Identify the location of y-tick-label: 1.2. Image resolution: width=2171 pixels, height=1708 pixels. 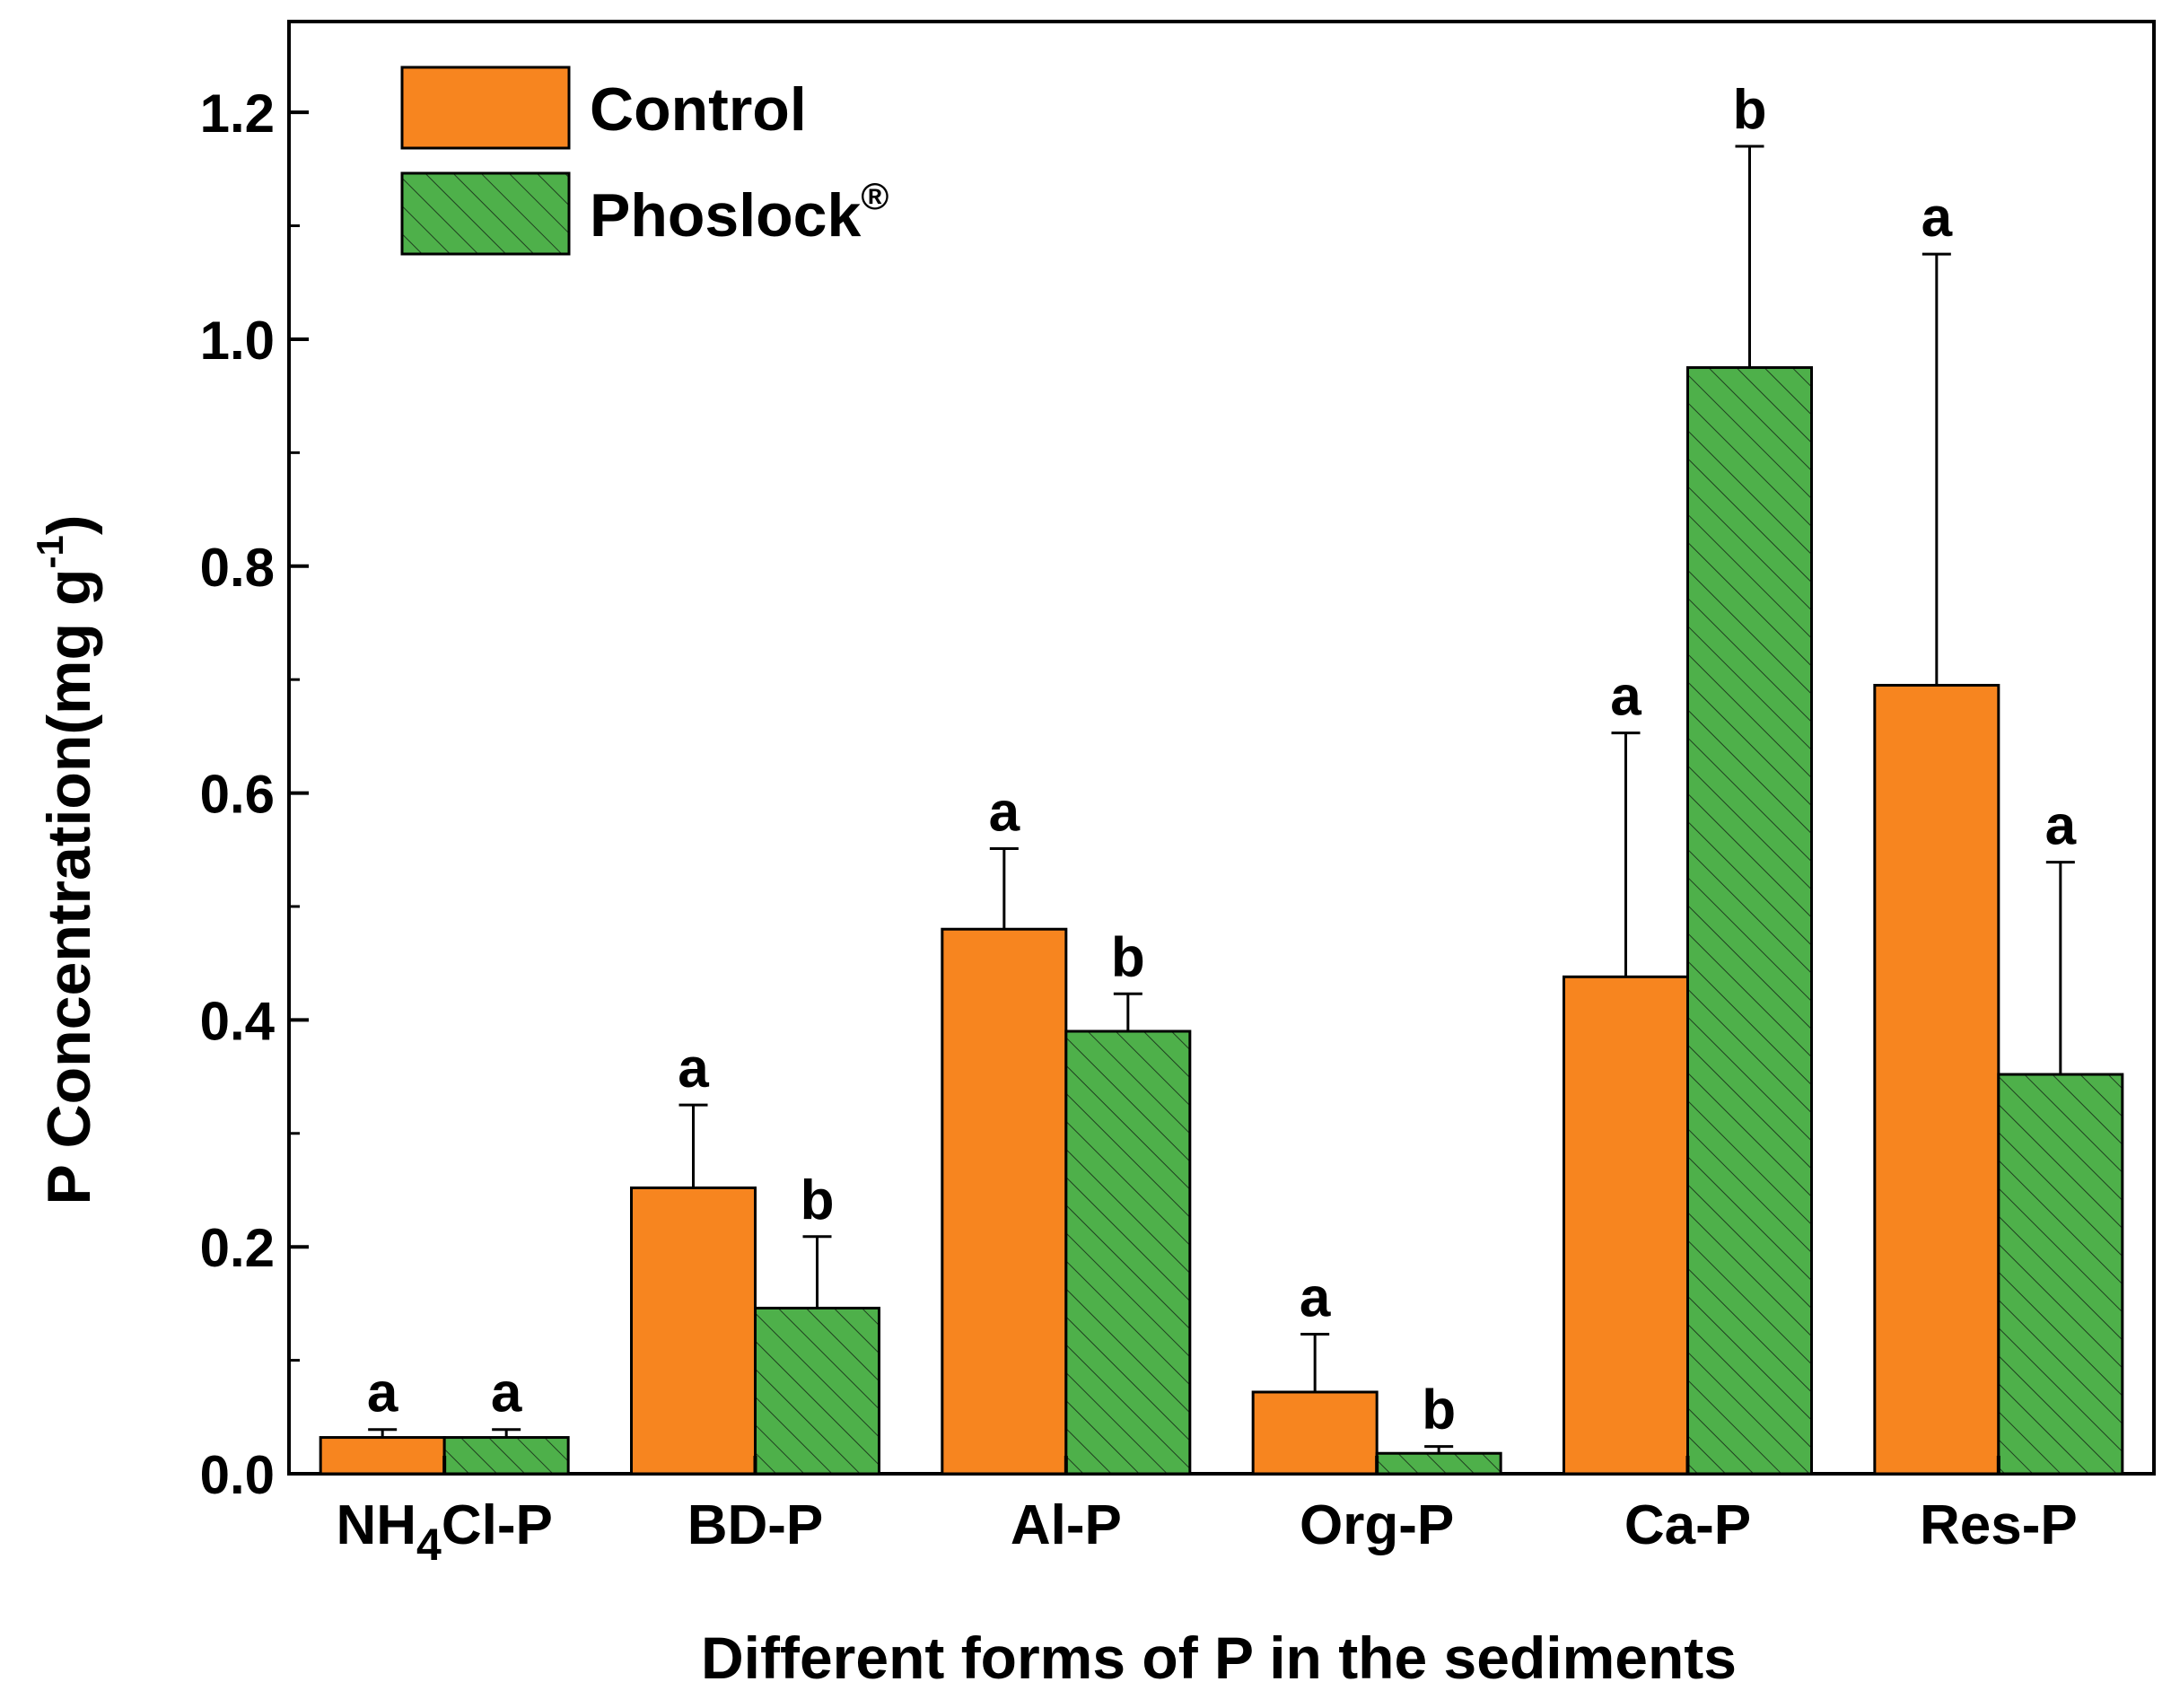
(238, 113).